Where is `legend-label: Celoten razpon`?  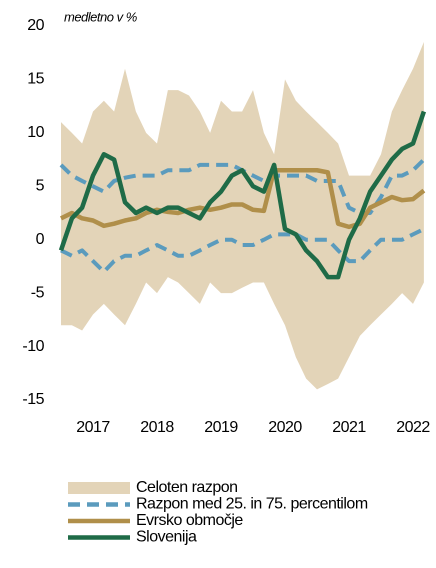
legend-label: Celoten razpon is located at coordinates (187, 487).